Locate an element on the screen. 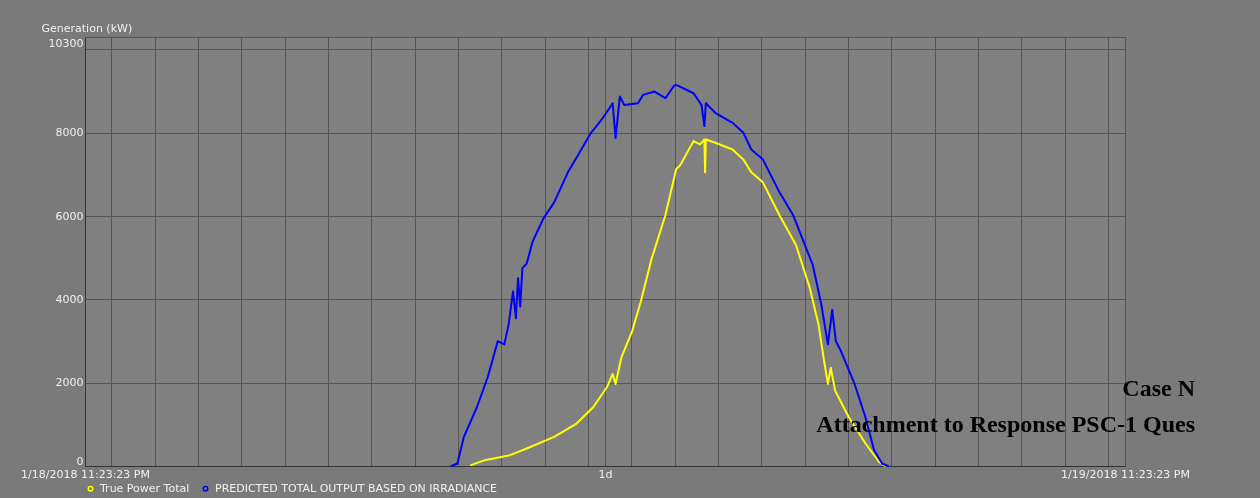 Image resolution: width=1260 pixels, height=498 pixels. y-axis-title: Generation (kW) is located at coordinates (87, 28).